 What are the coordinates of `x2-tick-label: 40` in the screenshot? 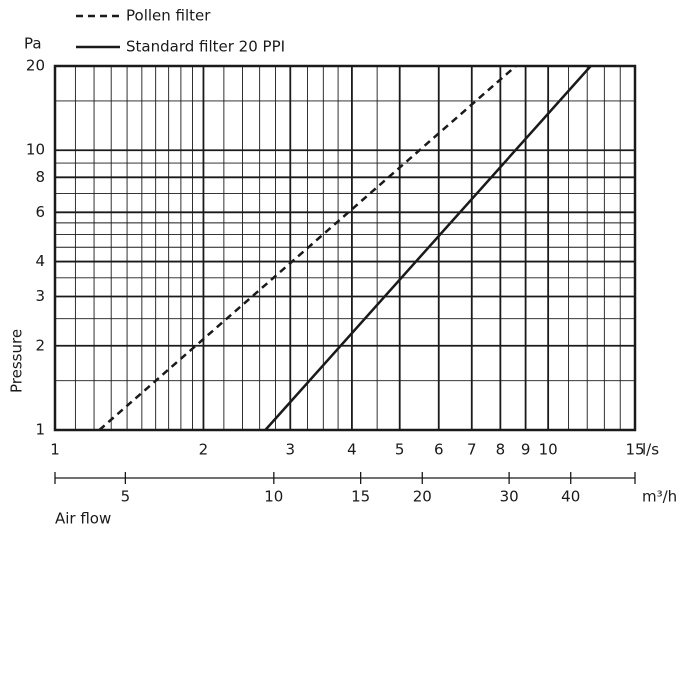 It's located at (570, 497).